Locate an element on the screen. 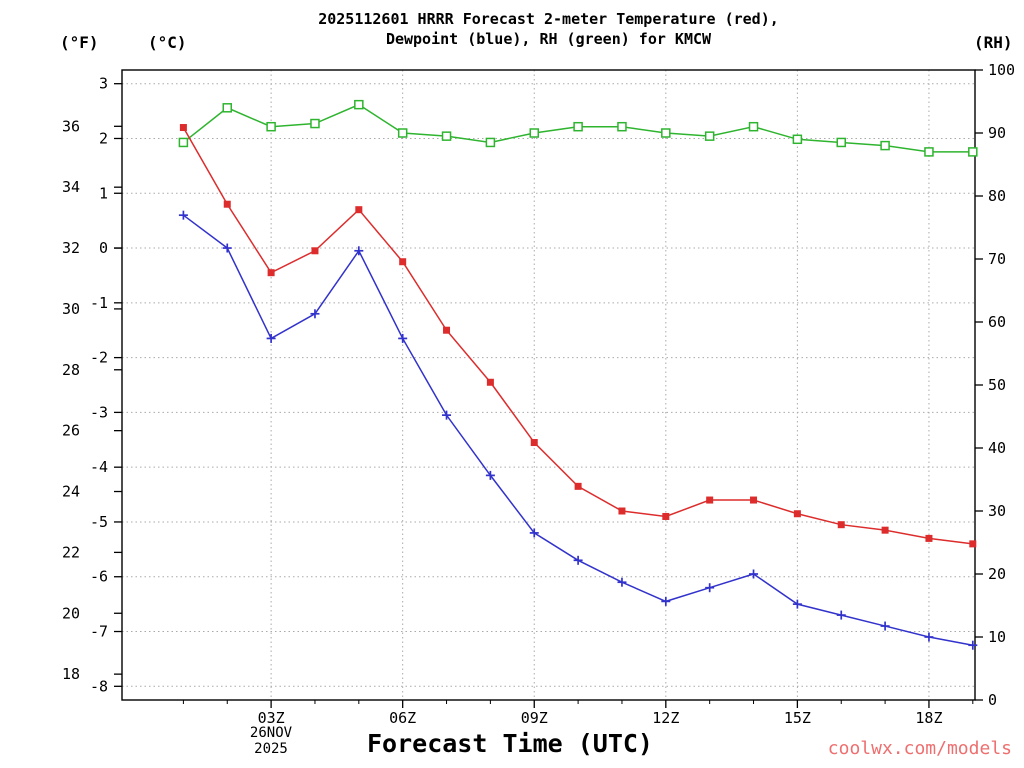 The height and width of the screenshot is (768, 1024). rh-tick-label: 90 is located at coordinates (997, 133).